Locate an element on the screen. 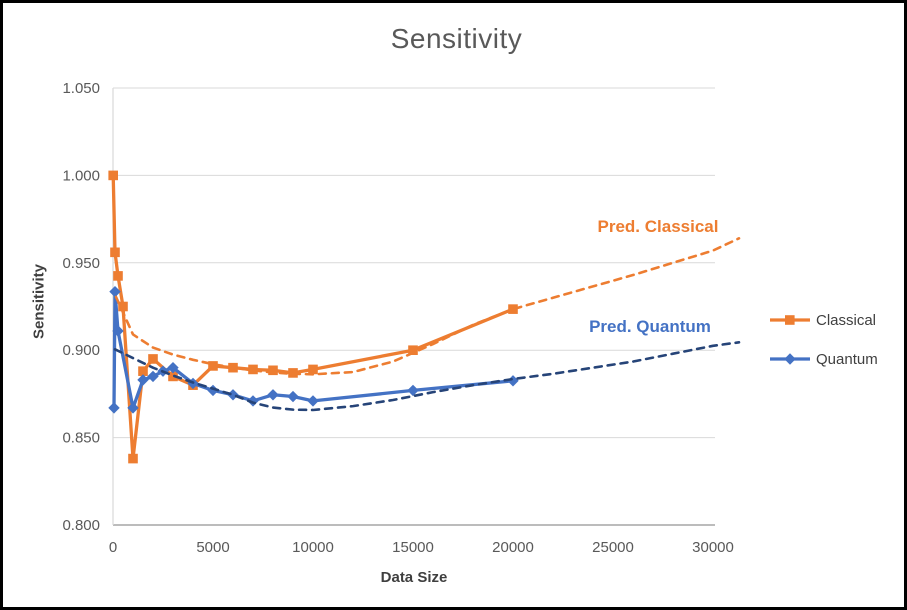  x-tick-label: 20000 is located at coordinates (513, 547).